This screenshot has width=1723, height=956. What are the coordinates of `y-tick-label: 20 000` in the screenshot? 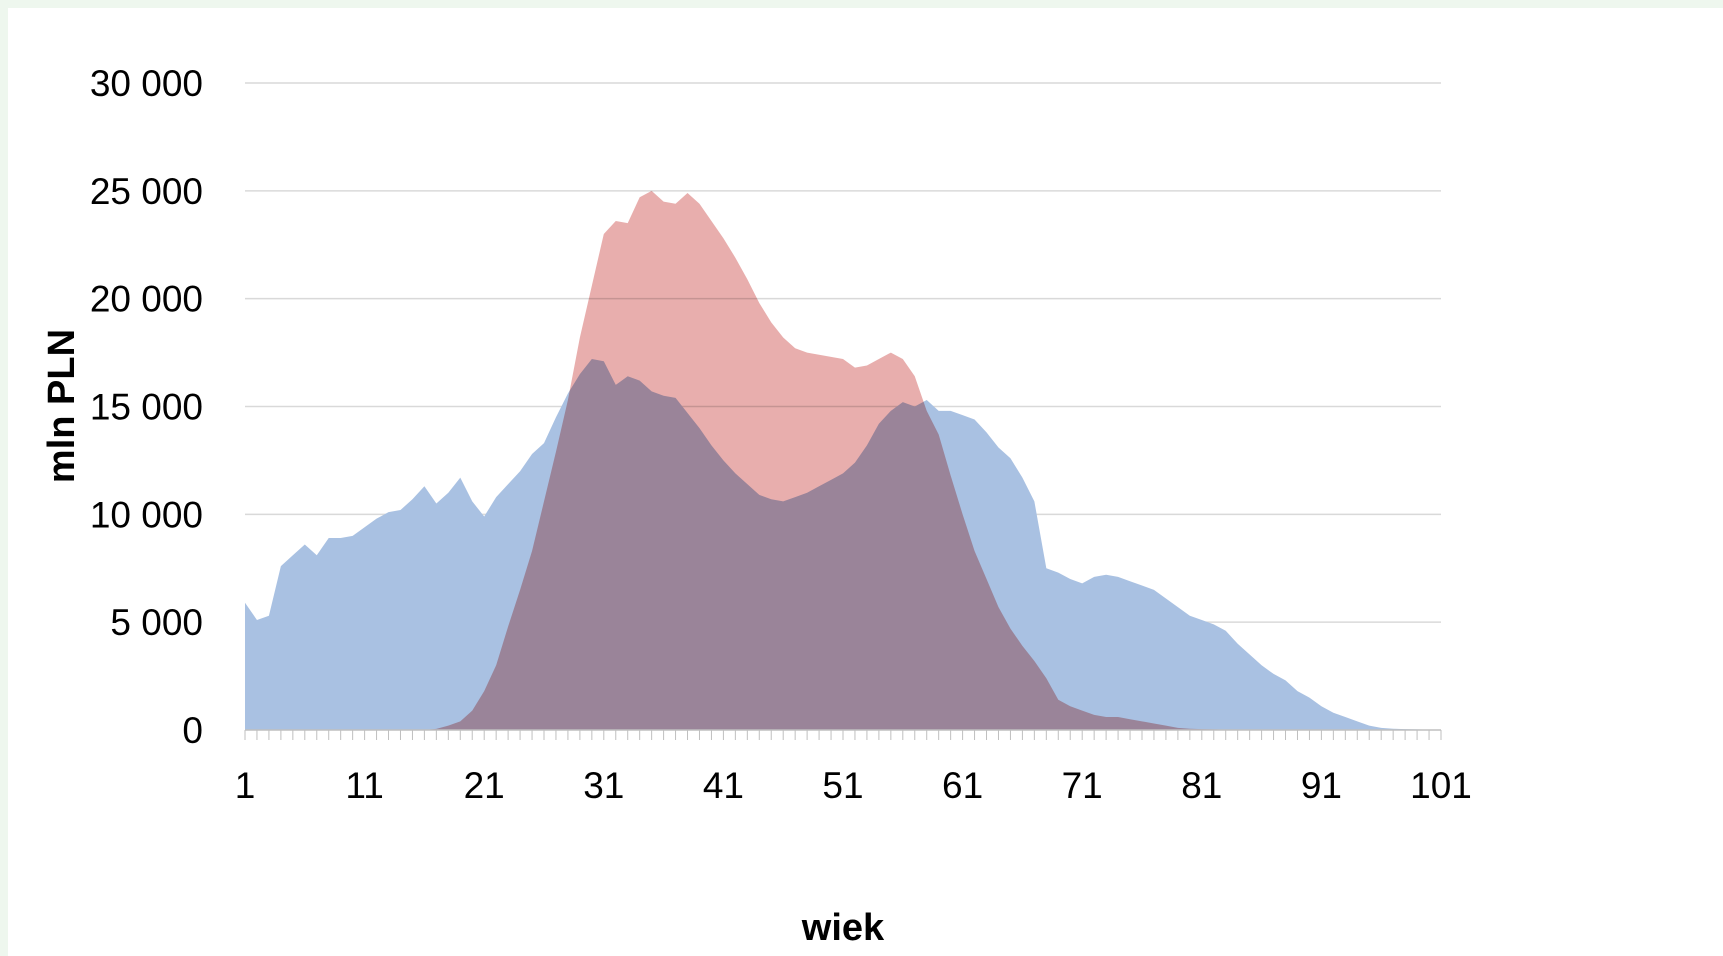 It's located at (146, 299).